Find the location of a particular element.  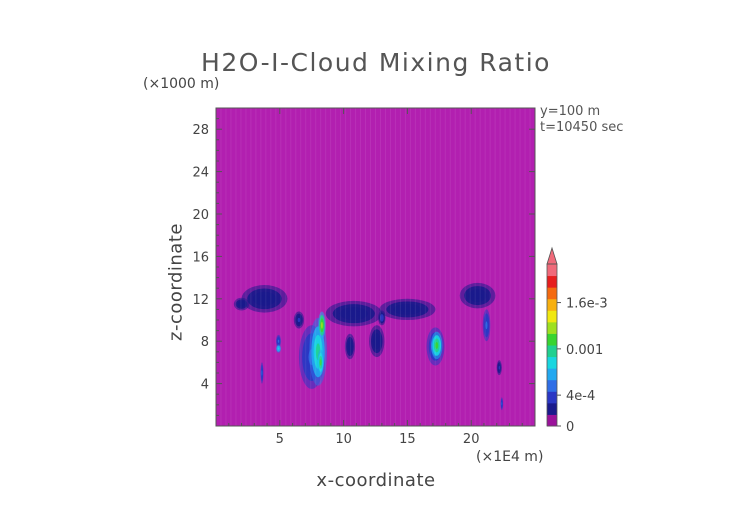

y-tick-label: 12 is located at coordinates (200, 300).